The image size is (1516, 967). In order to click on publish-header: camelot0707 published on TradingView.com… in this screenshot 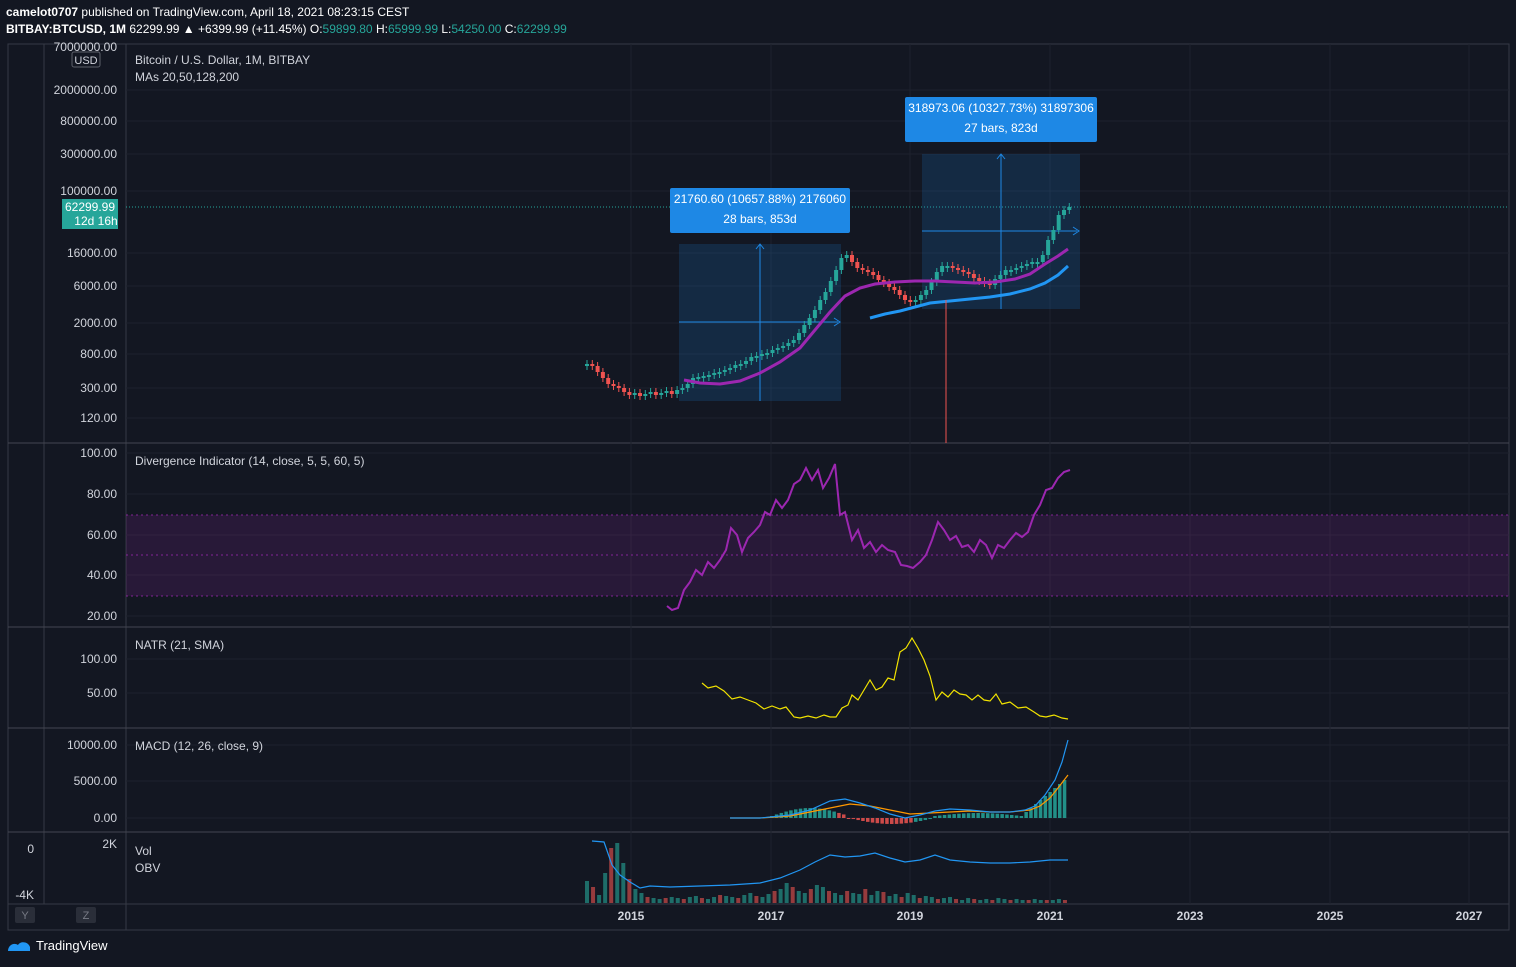, I will do `click(207, 12)`.